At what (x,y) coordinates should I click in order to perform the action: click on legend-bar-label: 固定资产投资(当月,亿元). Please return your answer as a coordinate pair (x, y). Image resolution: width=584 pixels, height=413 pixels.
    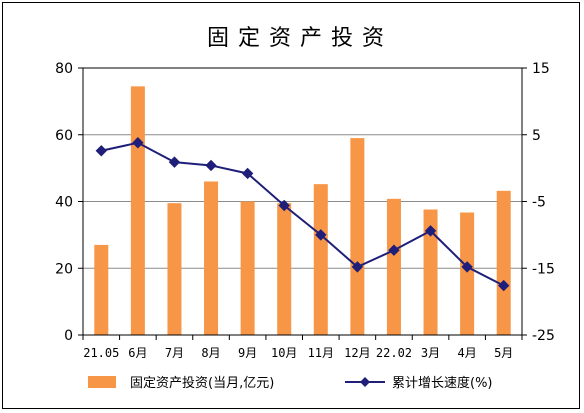
    Looking at the image, I should click on (202, 383).